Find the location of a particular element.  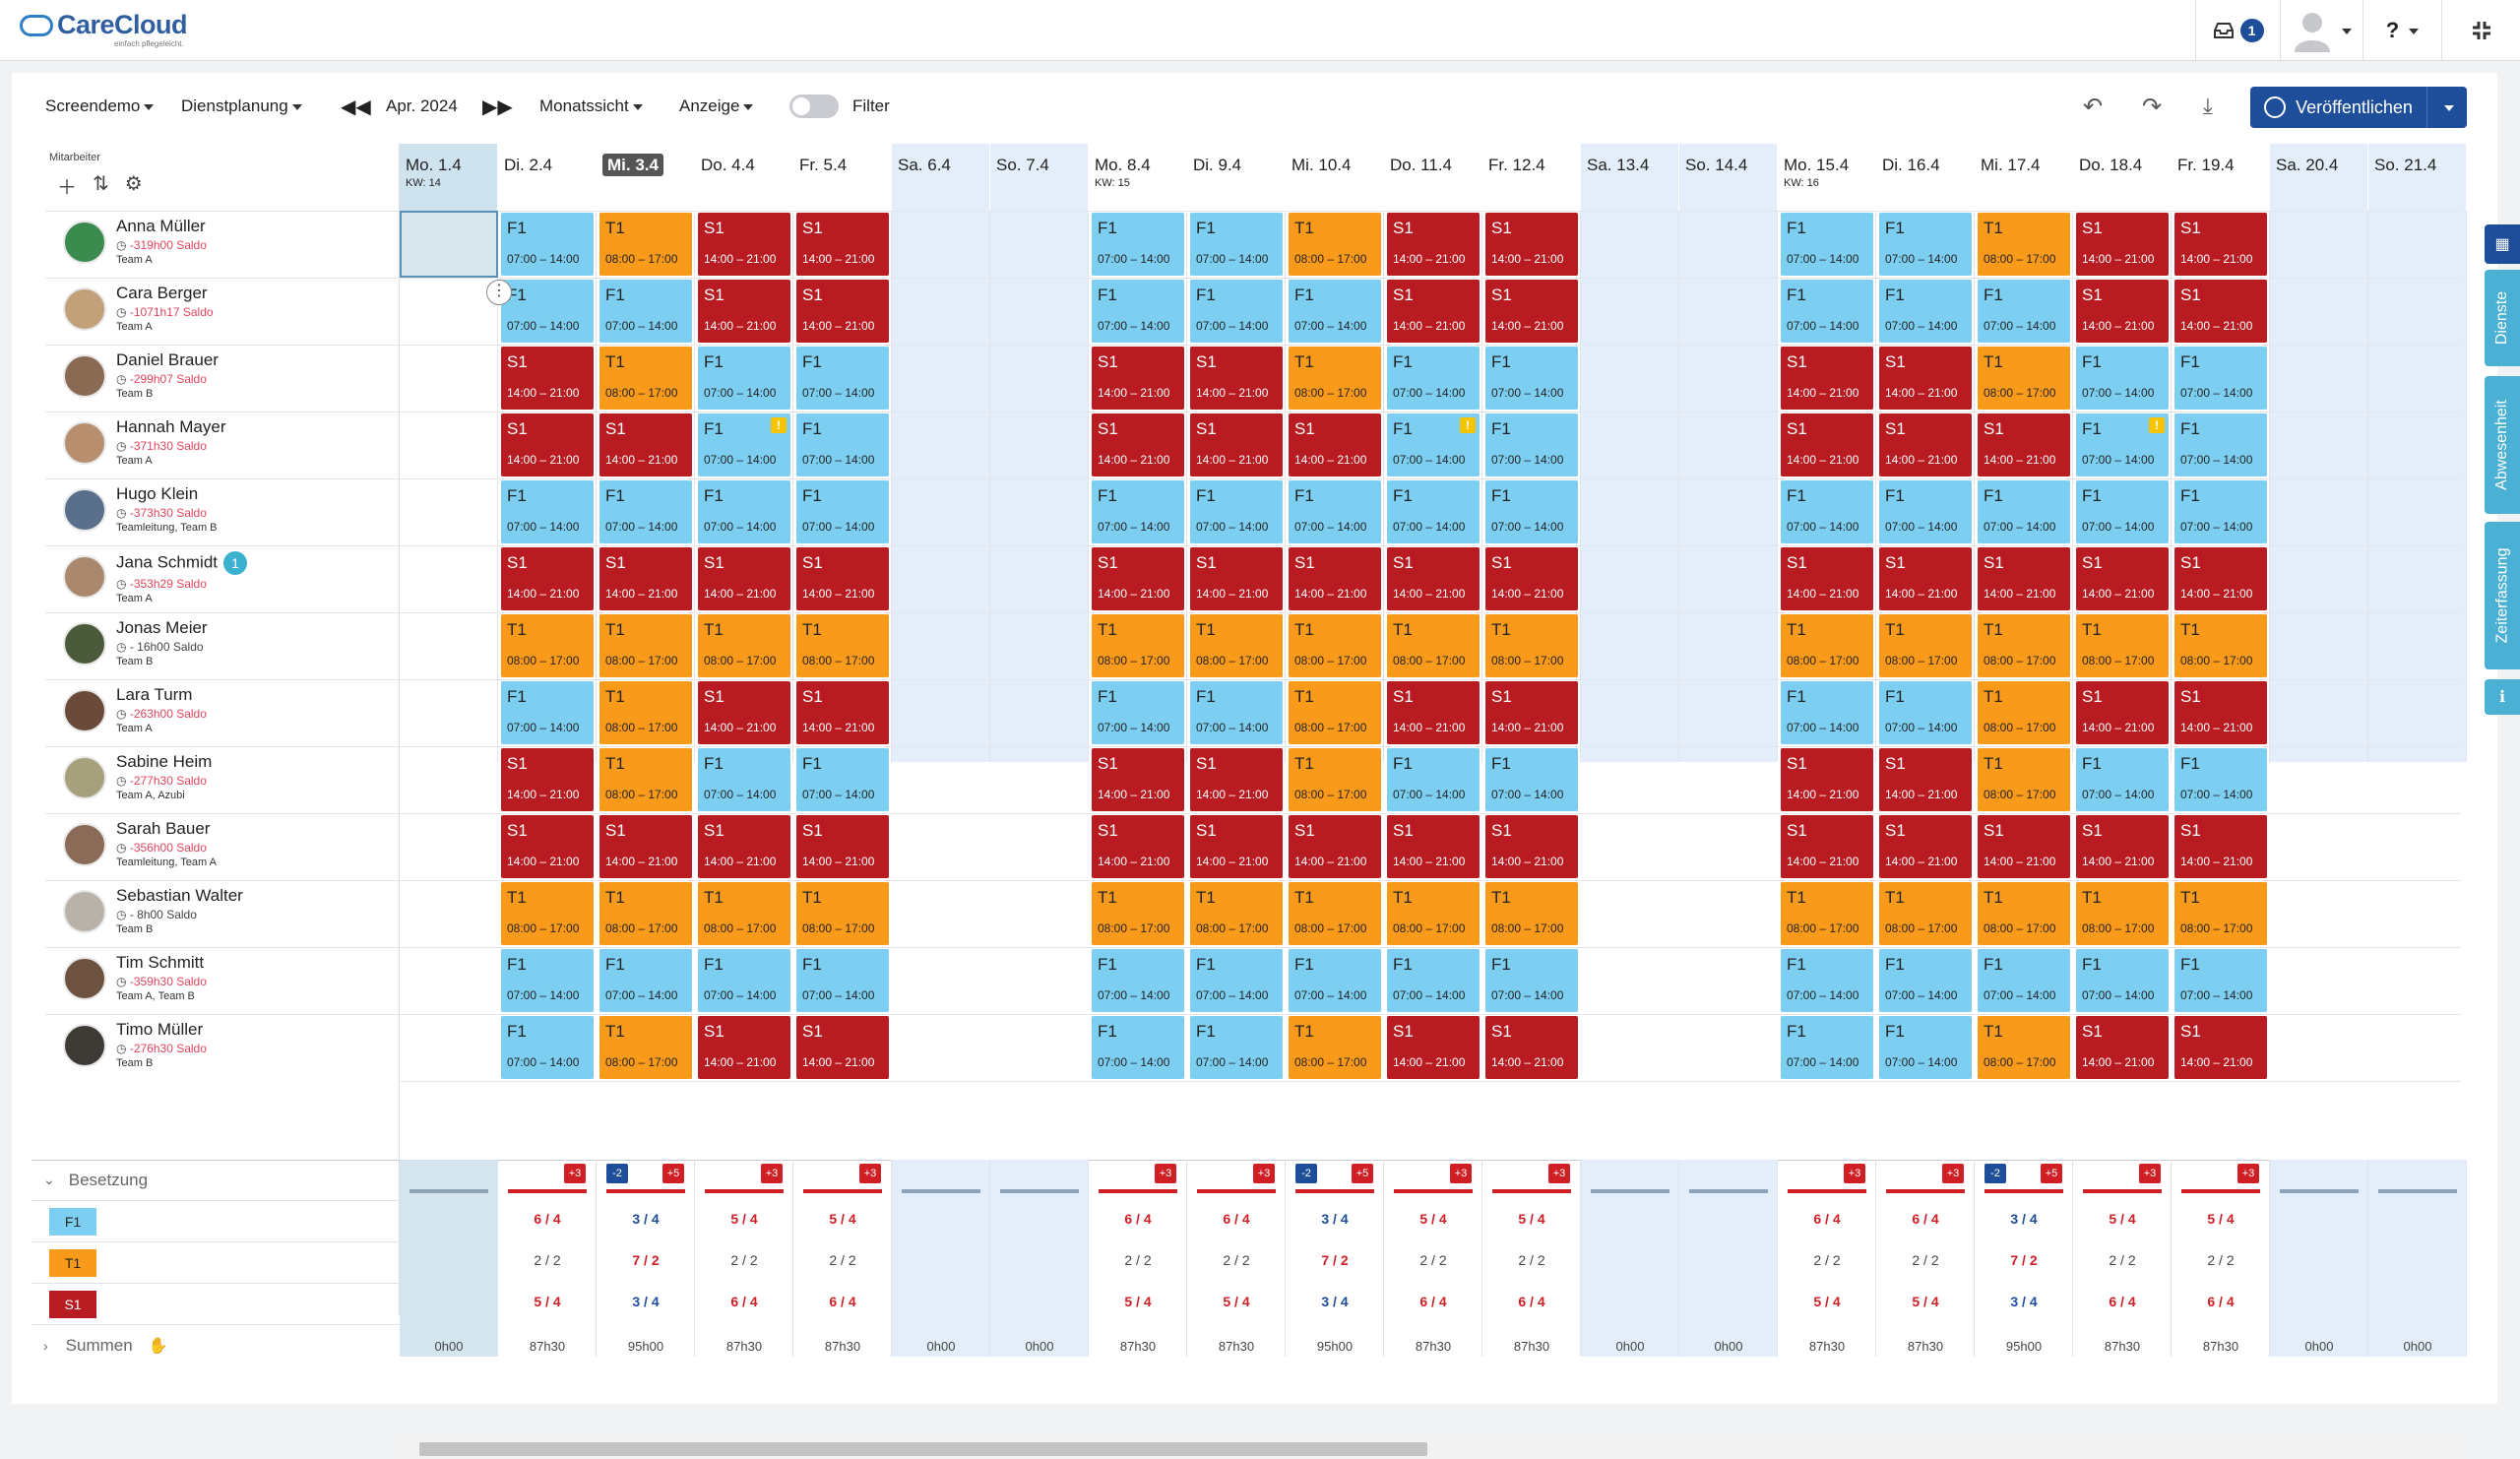

cell-menu-button: ⋮ is located at coordinates (499, 292).